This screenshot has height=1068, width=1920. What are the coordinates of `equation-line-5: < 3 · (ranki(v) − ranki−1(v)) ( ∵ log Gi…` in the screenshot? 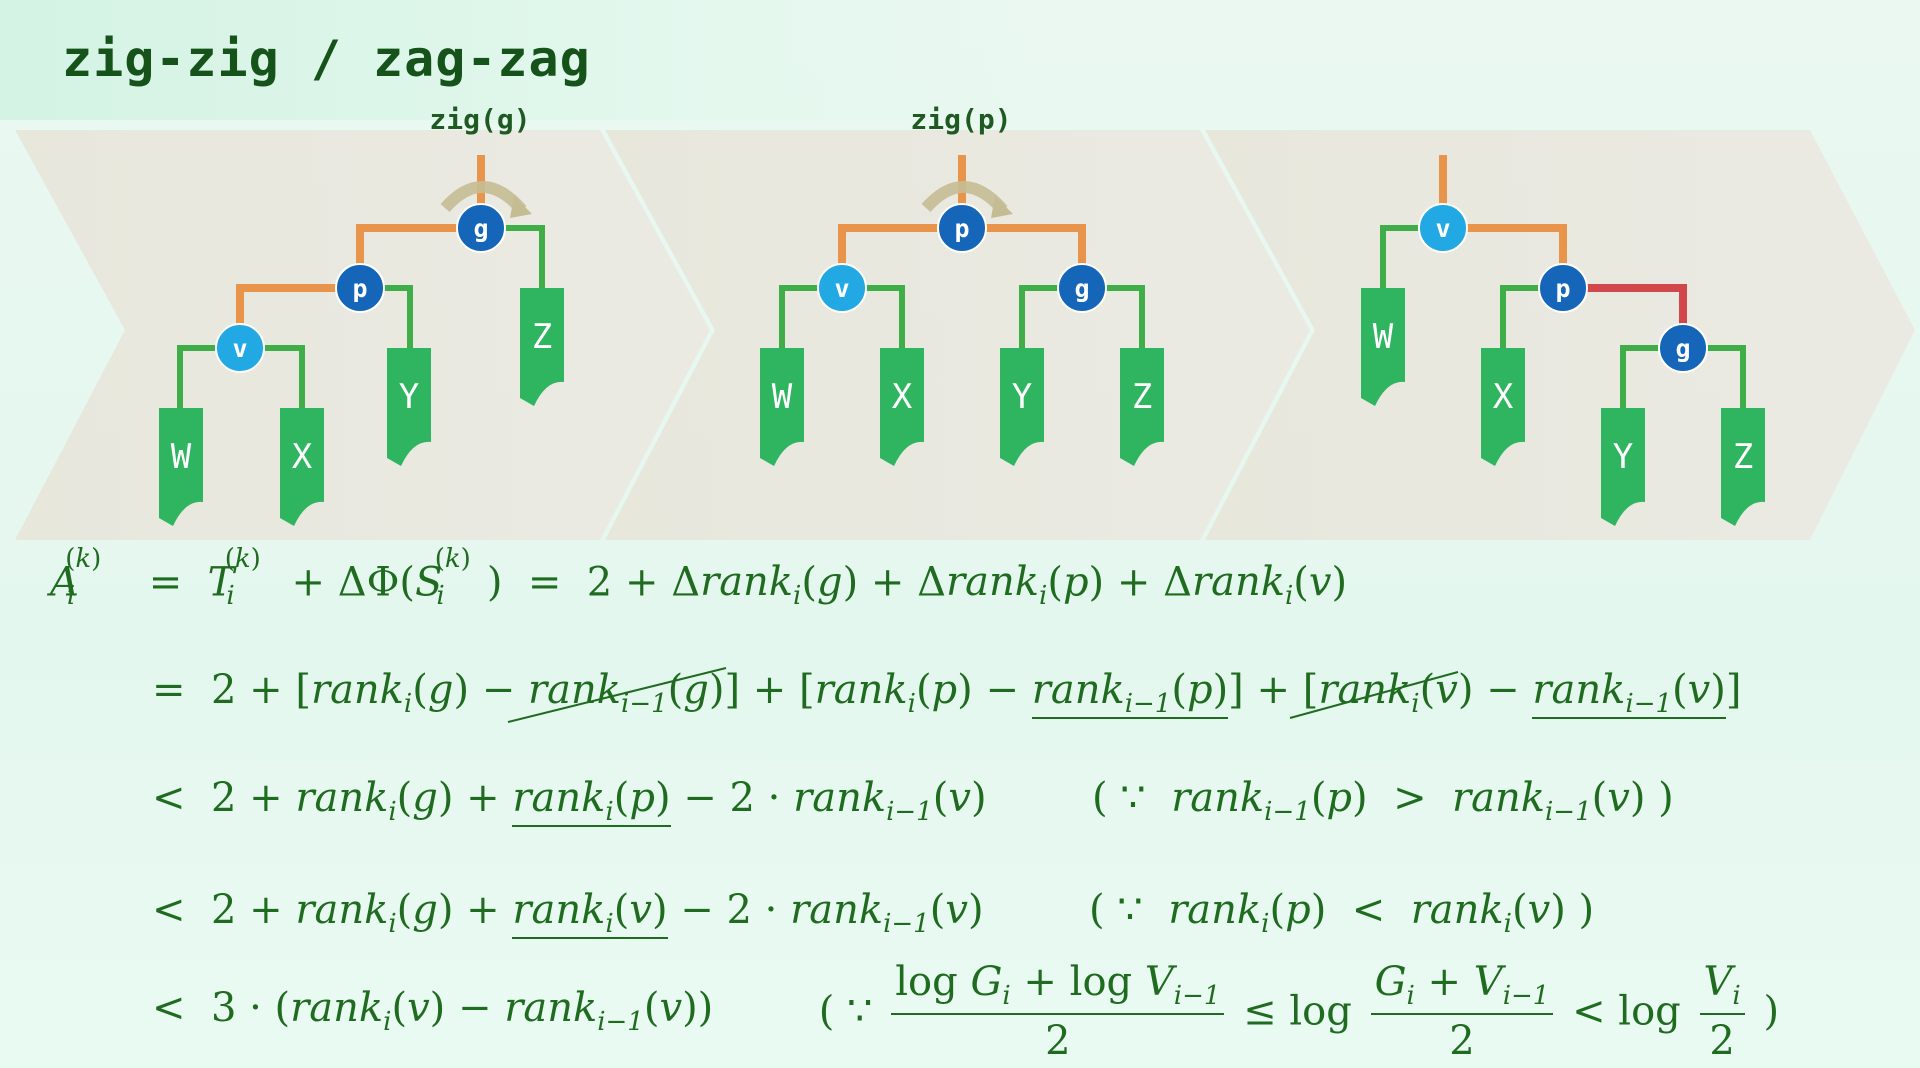 It's located at (965, 1011).